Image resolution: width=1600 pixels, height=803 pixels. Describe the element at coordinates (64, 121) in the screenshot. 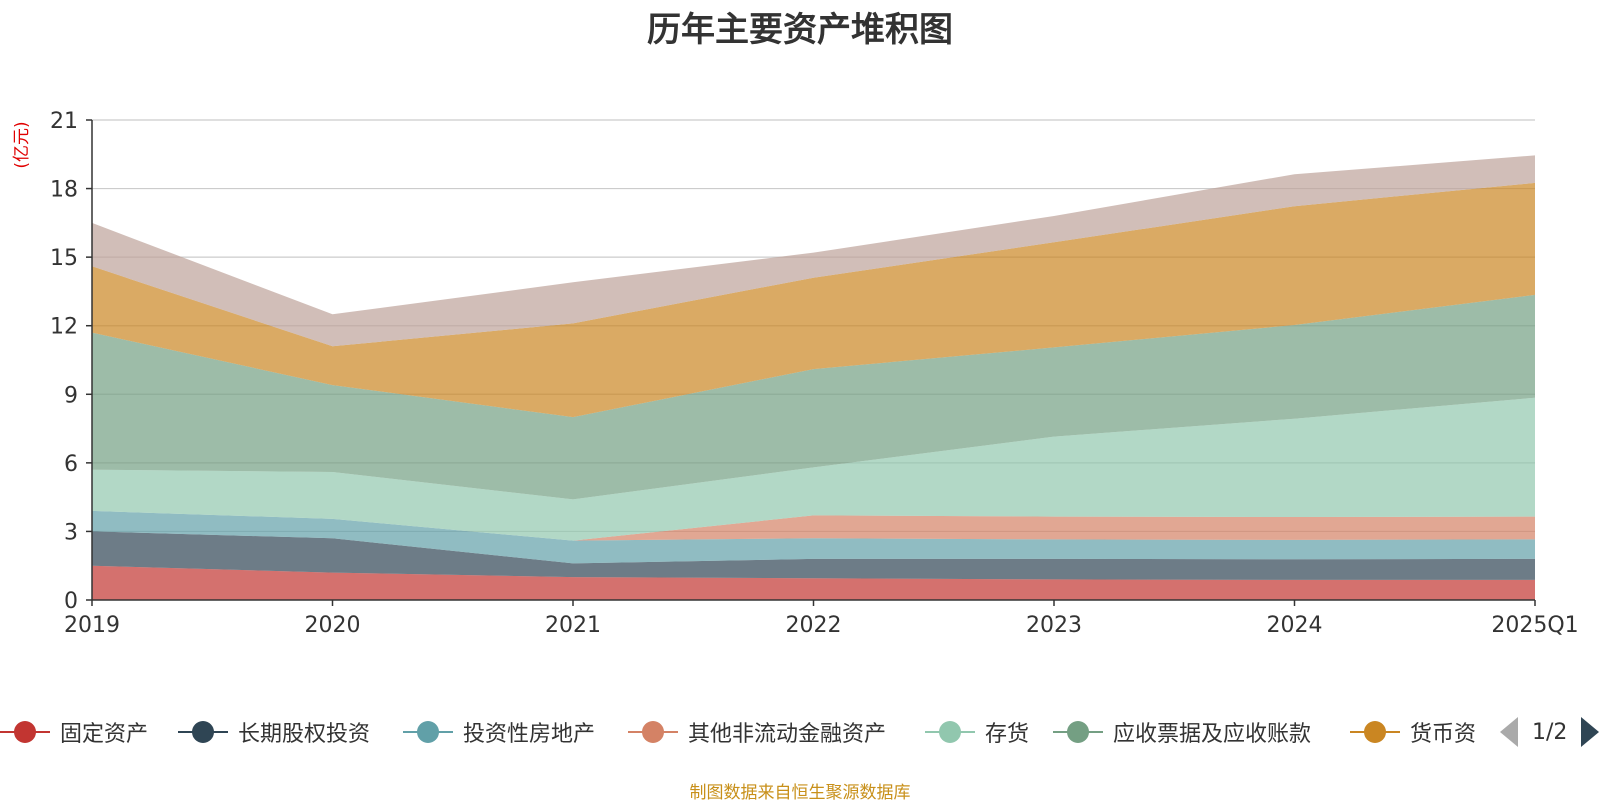

I see `y-tick-label: 21` at that location.